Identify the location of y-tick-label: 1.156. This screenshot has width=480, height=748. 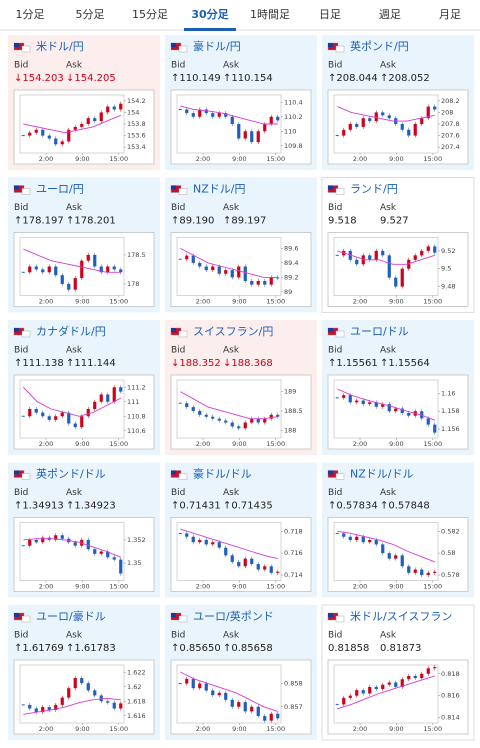
(450, 429).